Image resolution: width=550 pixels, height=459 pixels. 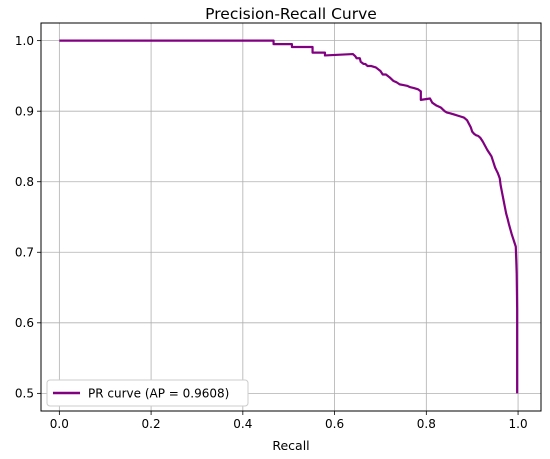 I want to click on x-tick-label: 0.4, so click(x=242, y=424).